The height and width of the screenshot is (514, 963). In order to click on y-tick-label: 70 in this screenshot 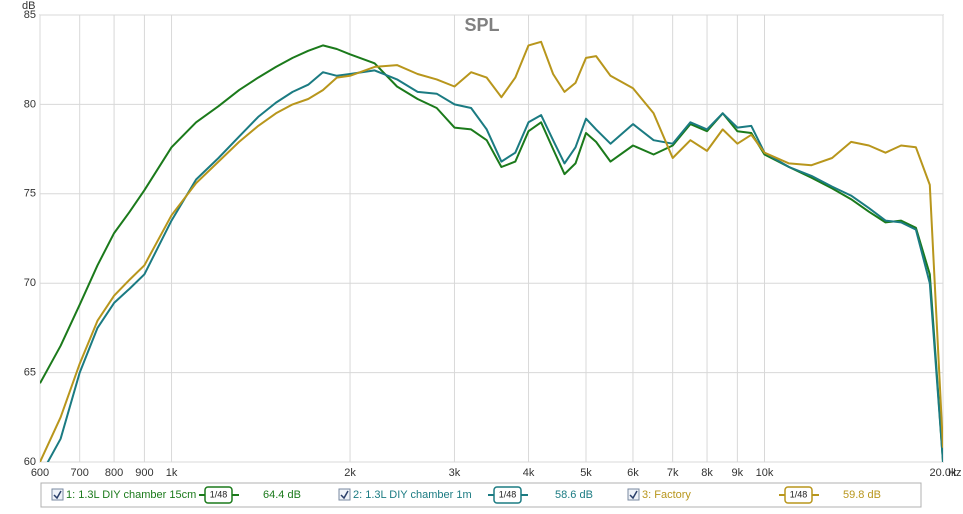, I will do `click(30, 283)`.